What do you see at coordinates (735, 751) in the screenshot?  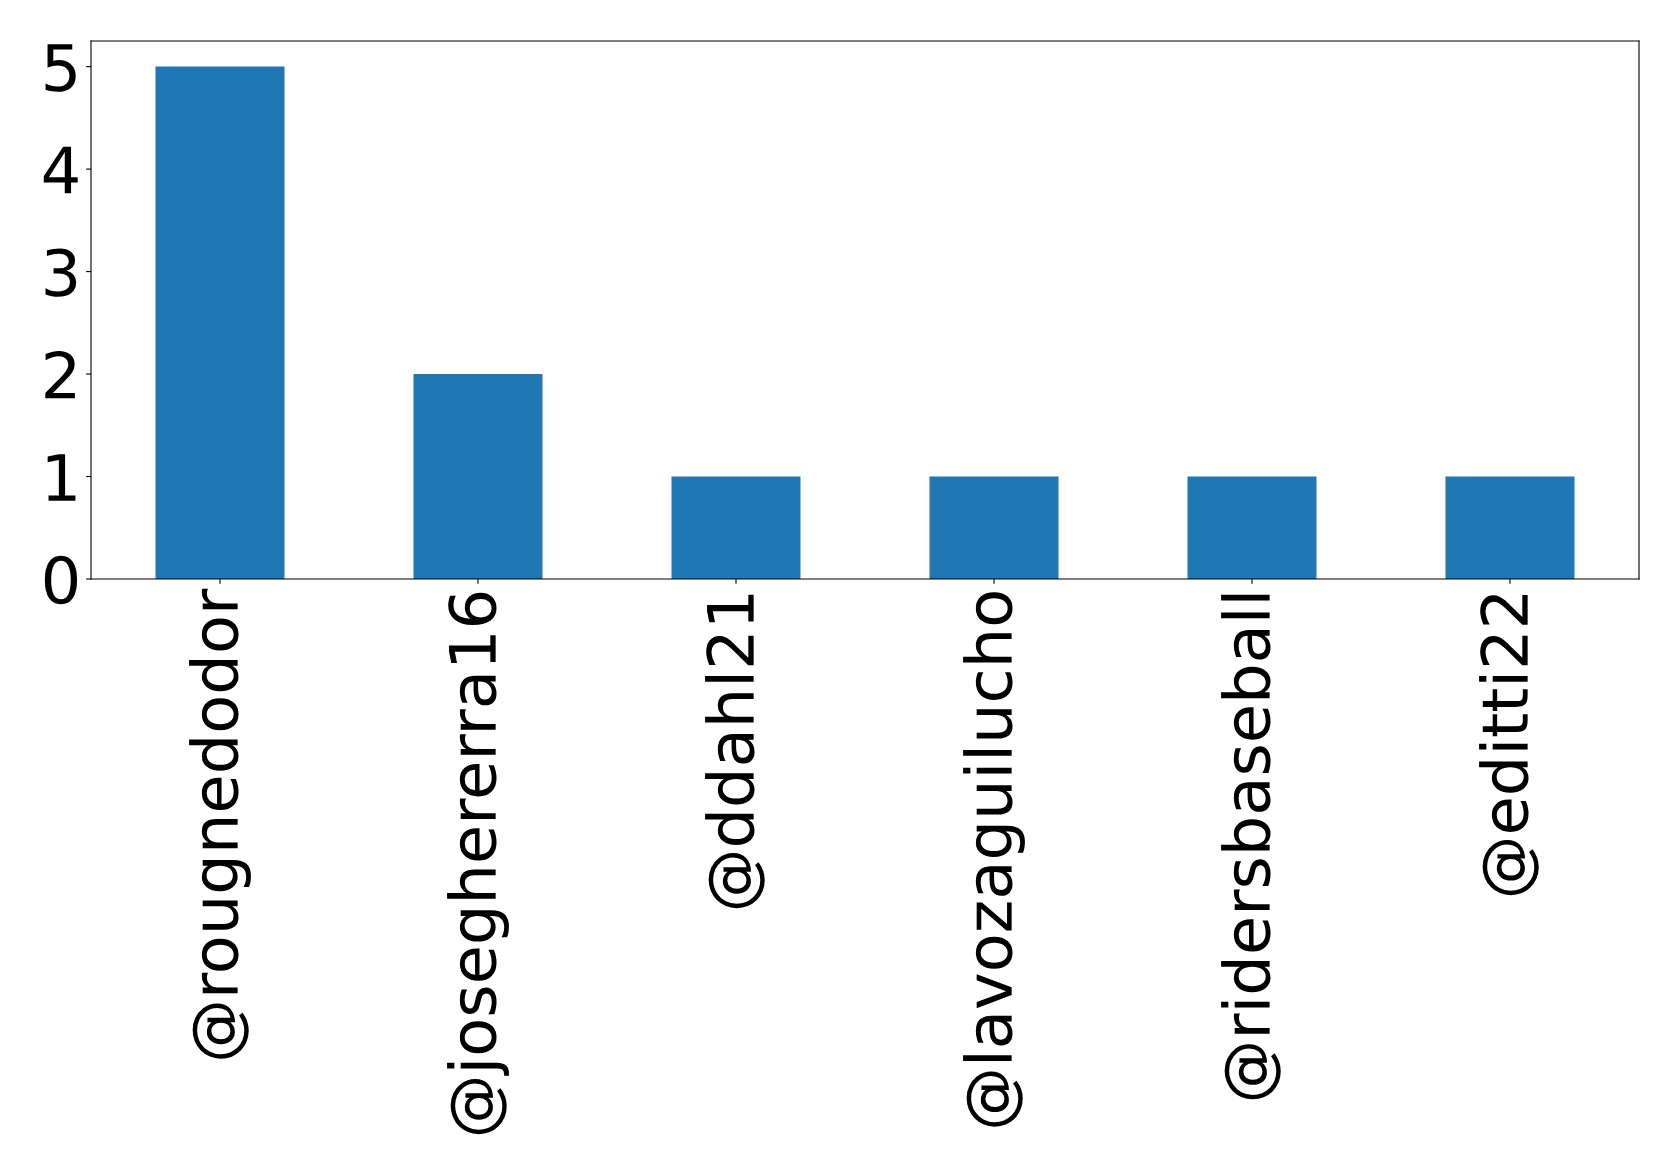 I see `x-tick-label: @ddahl21` at bounding box center [735, 751].